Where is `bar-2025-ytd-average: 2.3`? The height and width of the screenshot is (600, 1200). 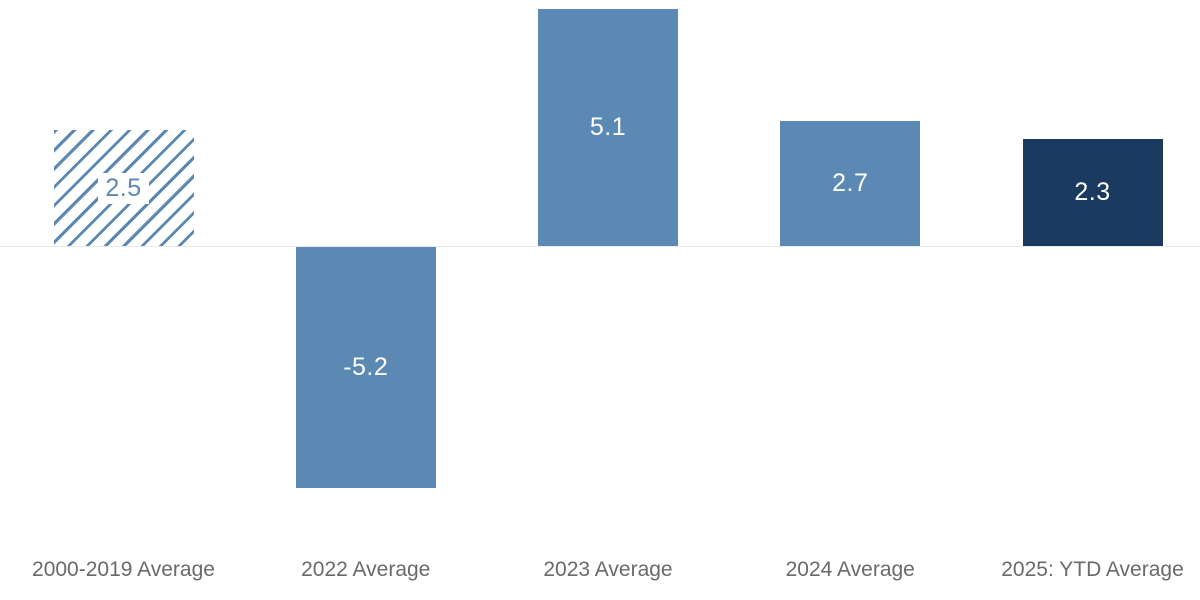 bar-2025-ytd-average: 2.3 is located at coordinates (1092, 192).